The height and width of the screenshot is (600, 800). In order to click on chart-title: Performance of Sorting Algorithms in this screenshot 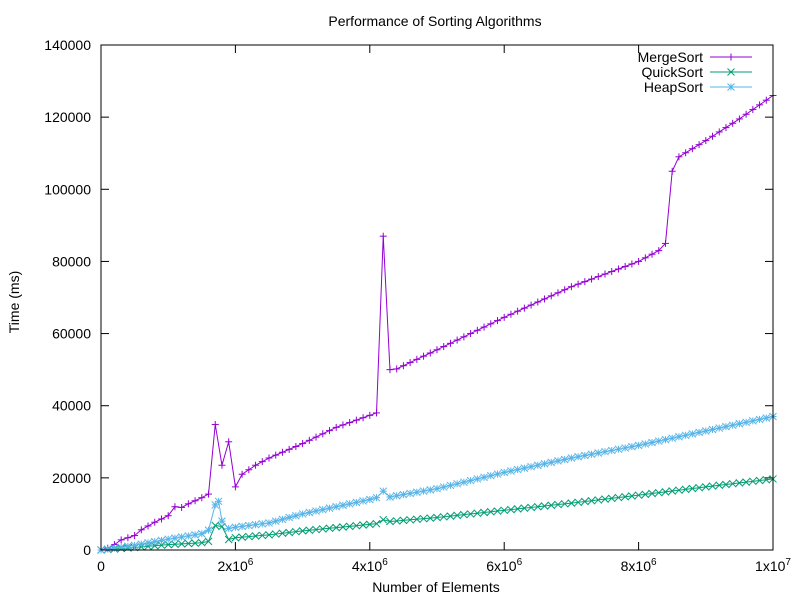, I will do `click(434, 21)`.